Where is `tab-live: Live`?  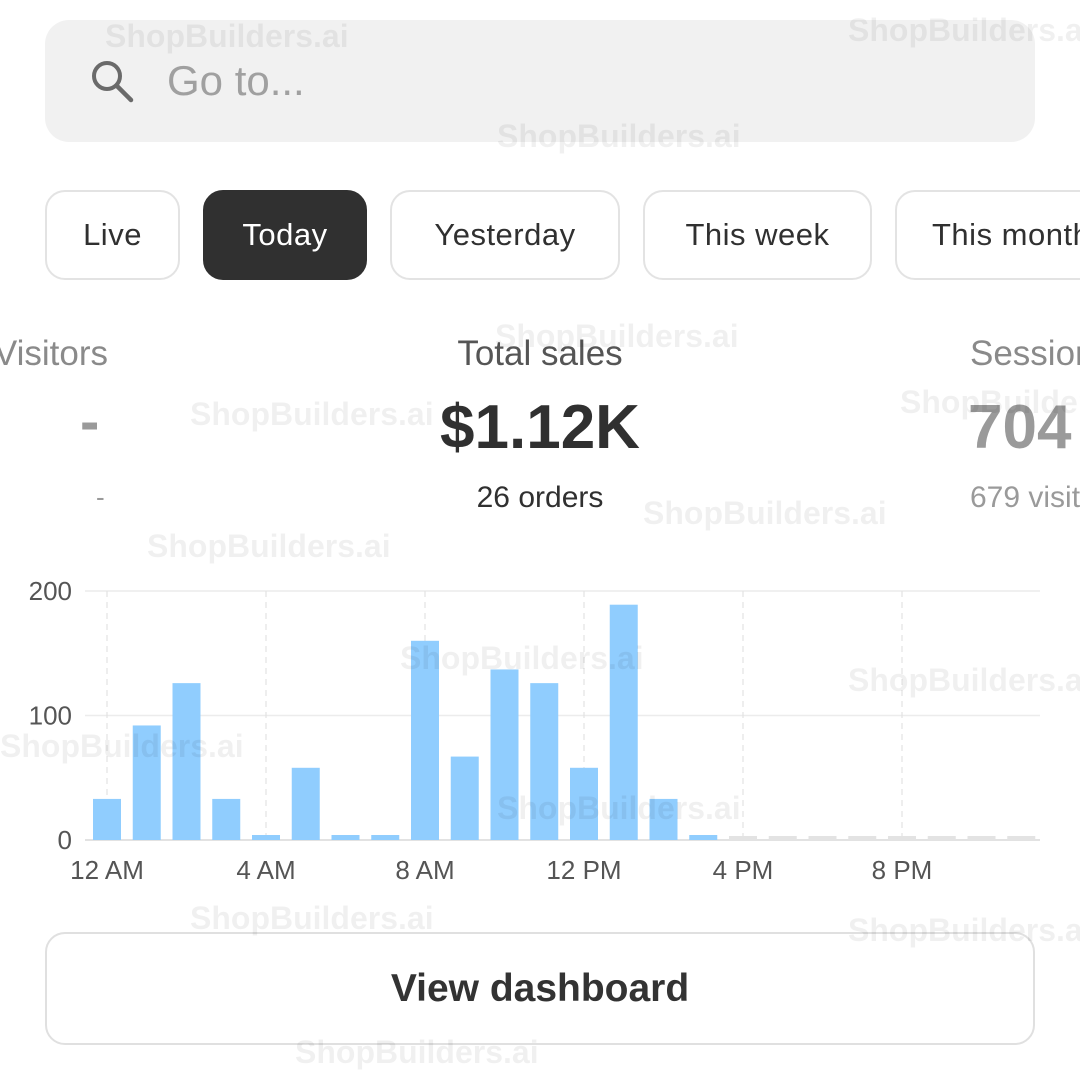 tab-live: Live is located at coordinates (112, 235).